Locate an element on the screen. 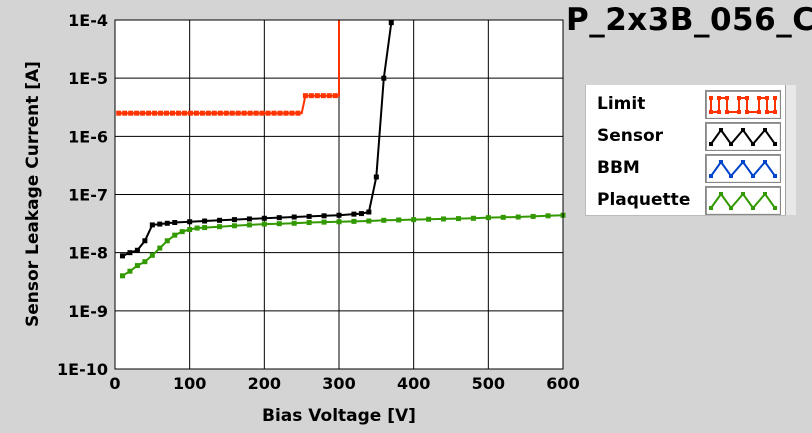 The height and width of the screenshot is (433, 812). y-tick-label: 1E-10 is located at coordinates (82, 369).